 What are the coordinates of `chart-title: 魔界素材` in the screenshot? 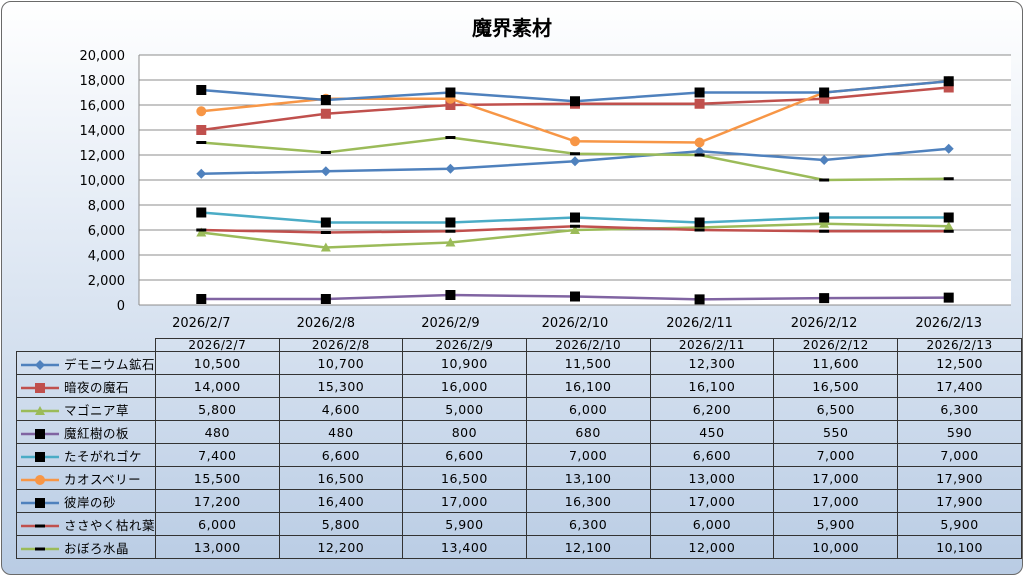 It's located at (512, 28).